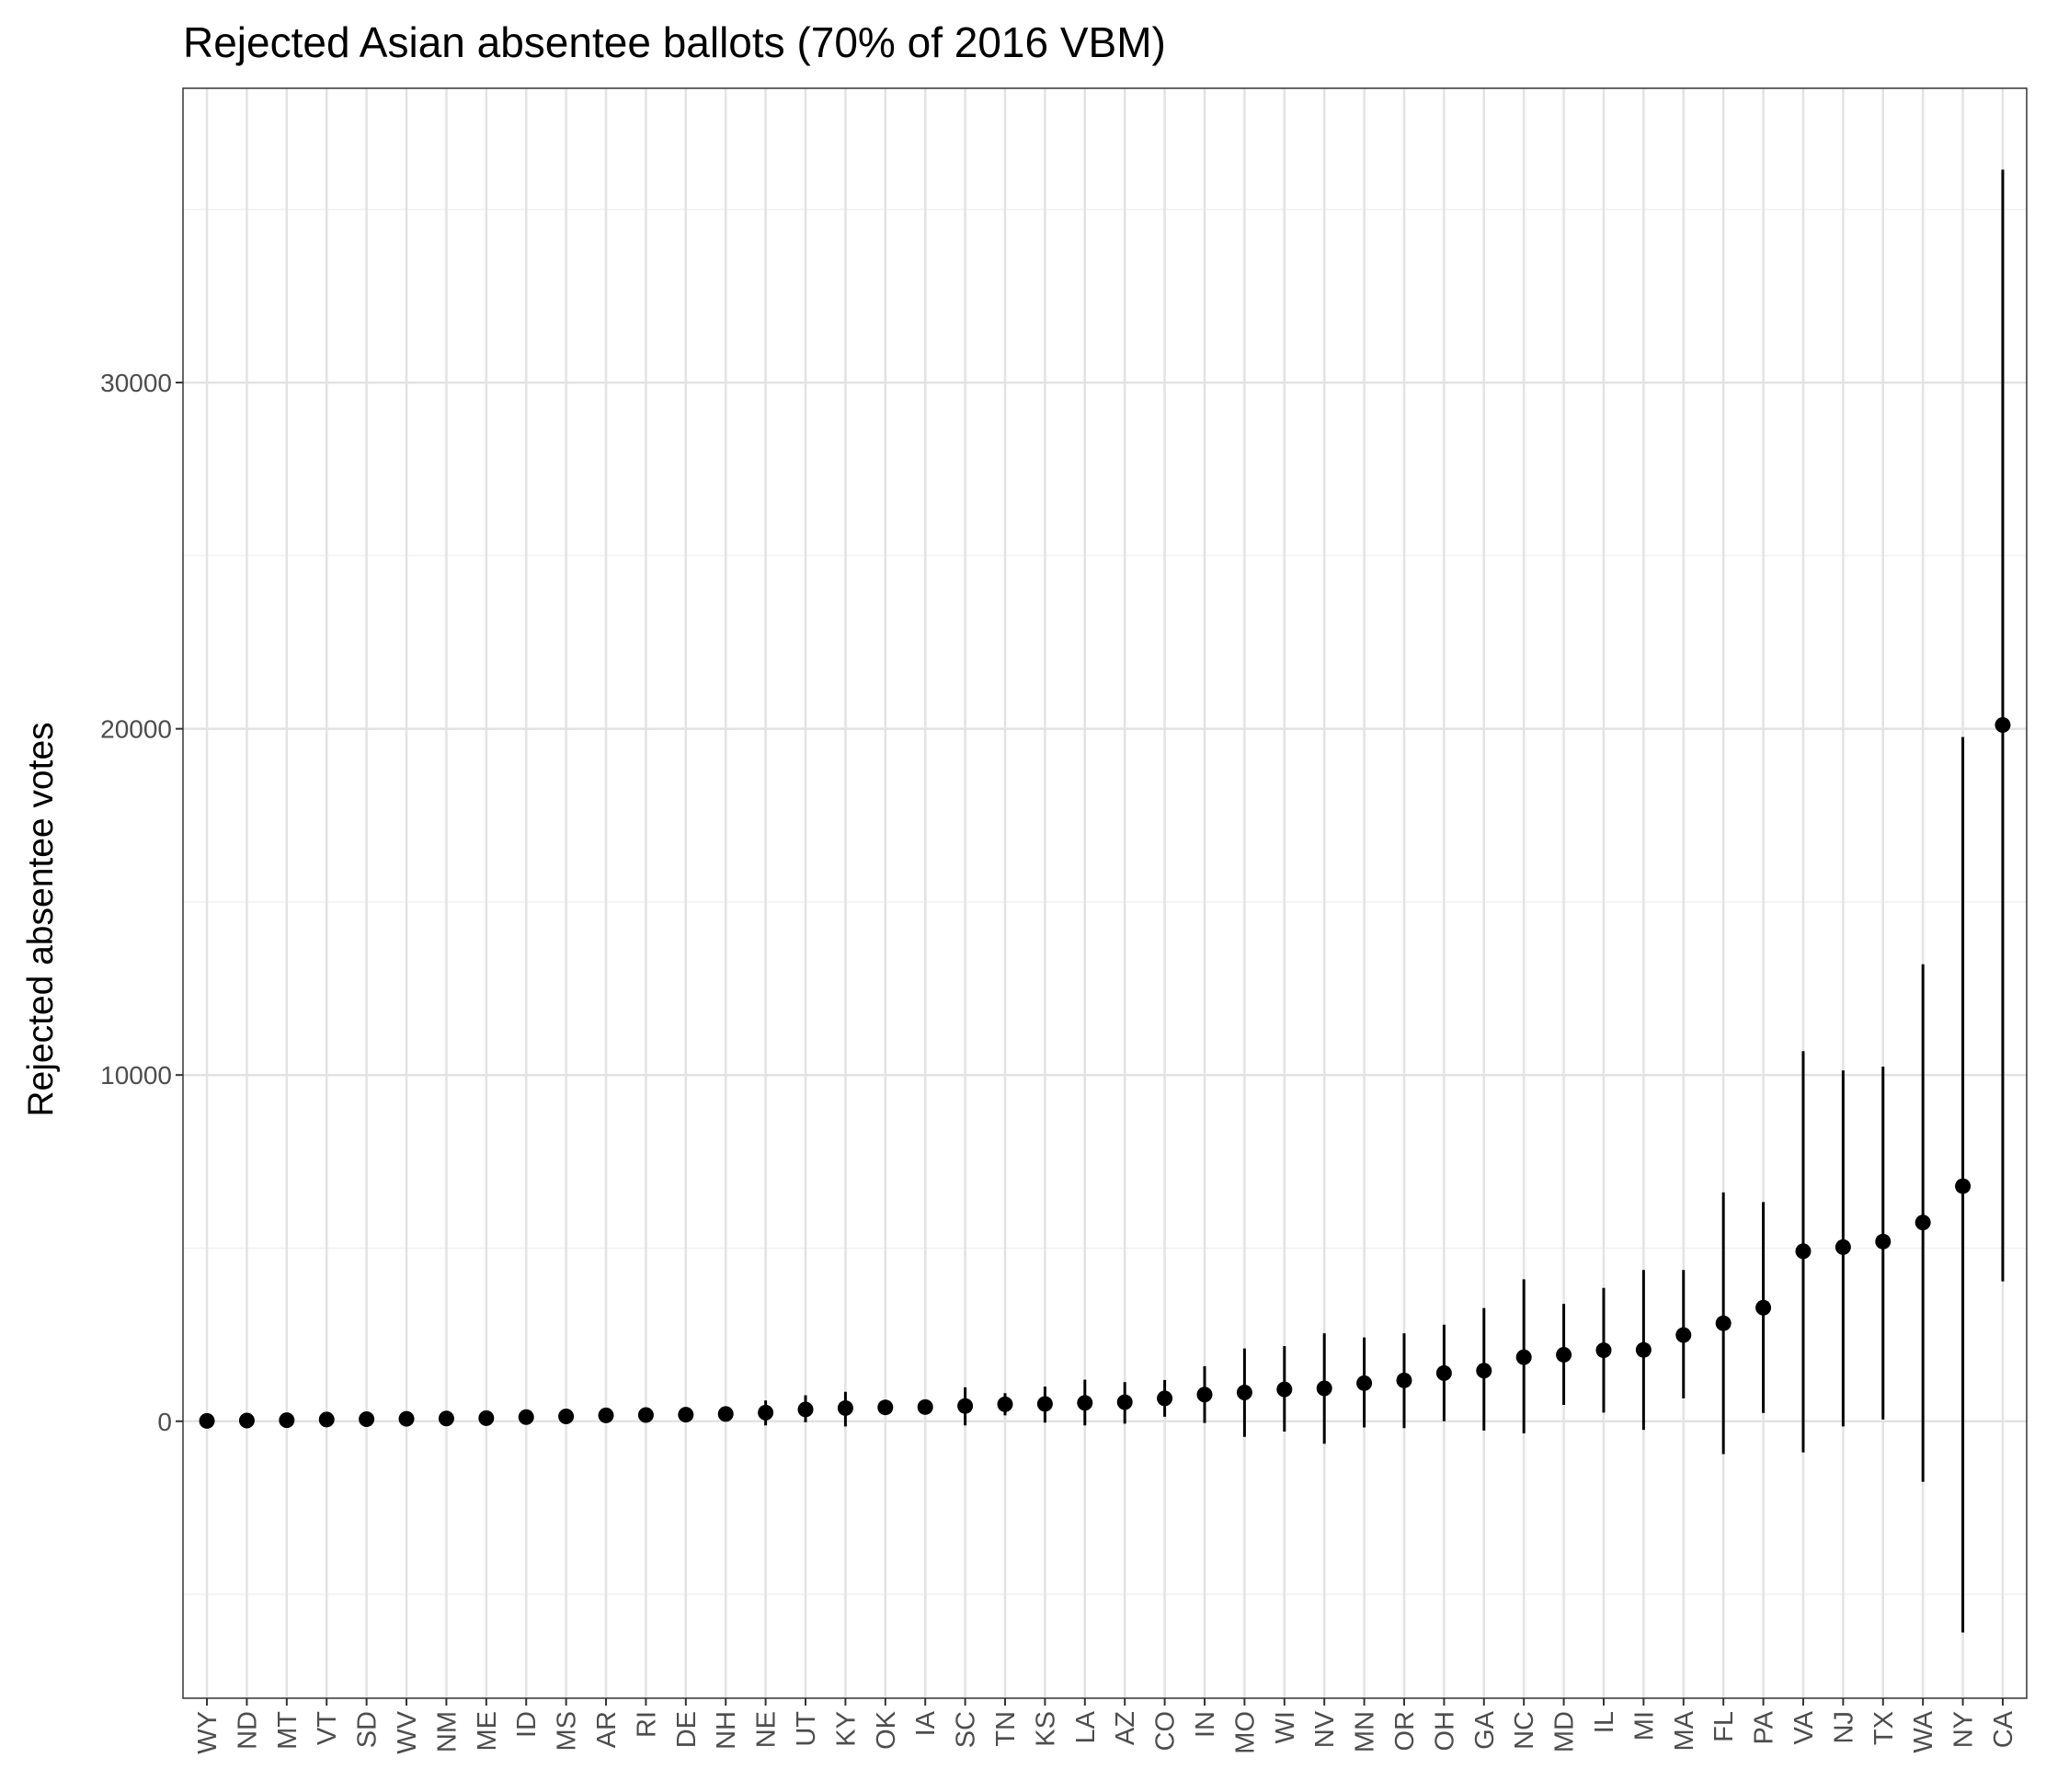  I want to click on x-tick-label: FL, so click(1724, 1726).